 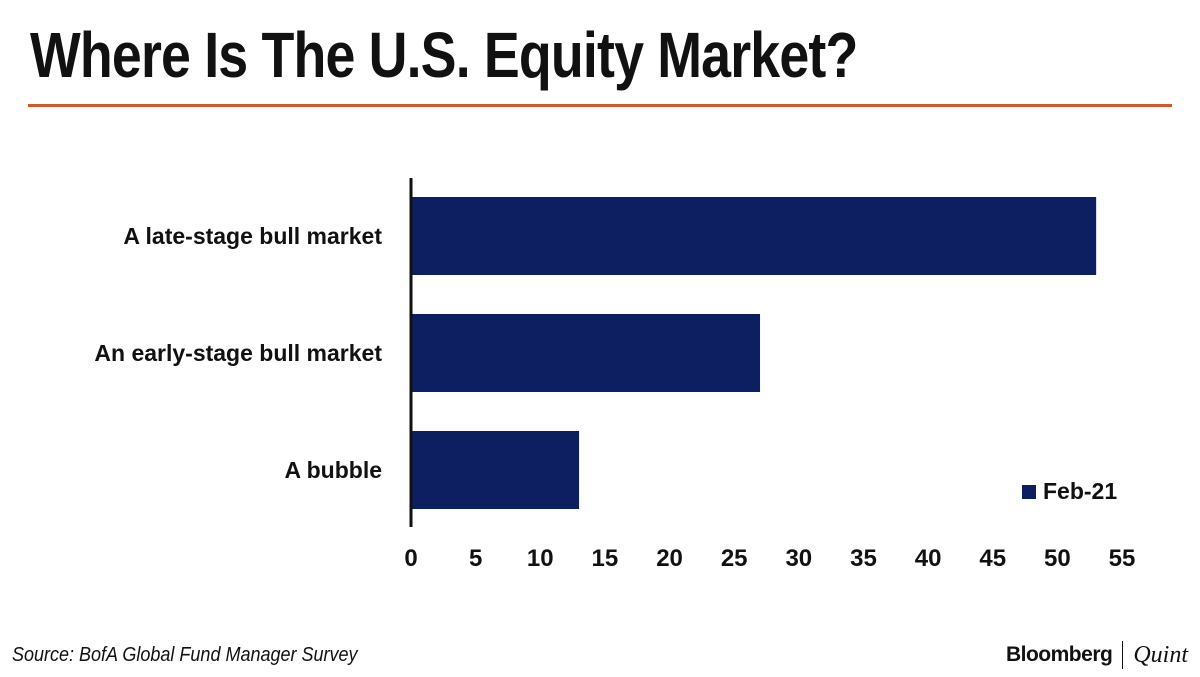 What do you see at coordinates (769, 558) in the screenshot?
I see `x-tick-labels: 0 5 10 15 20 25 30 35 40 45 50 55` at bounding box center [769, 558].